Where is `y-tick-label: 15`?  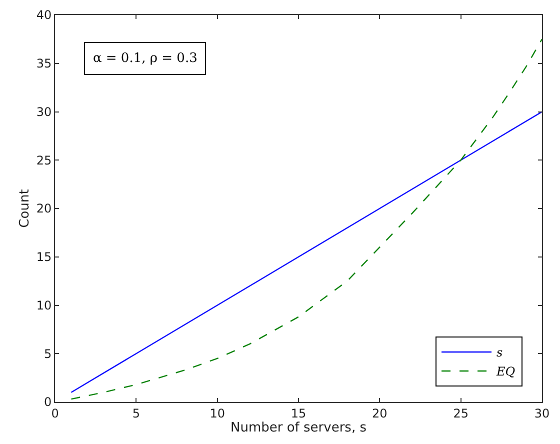
y-tick-label: 15 is located at coordinates (44, 257).